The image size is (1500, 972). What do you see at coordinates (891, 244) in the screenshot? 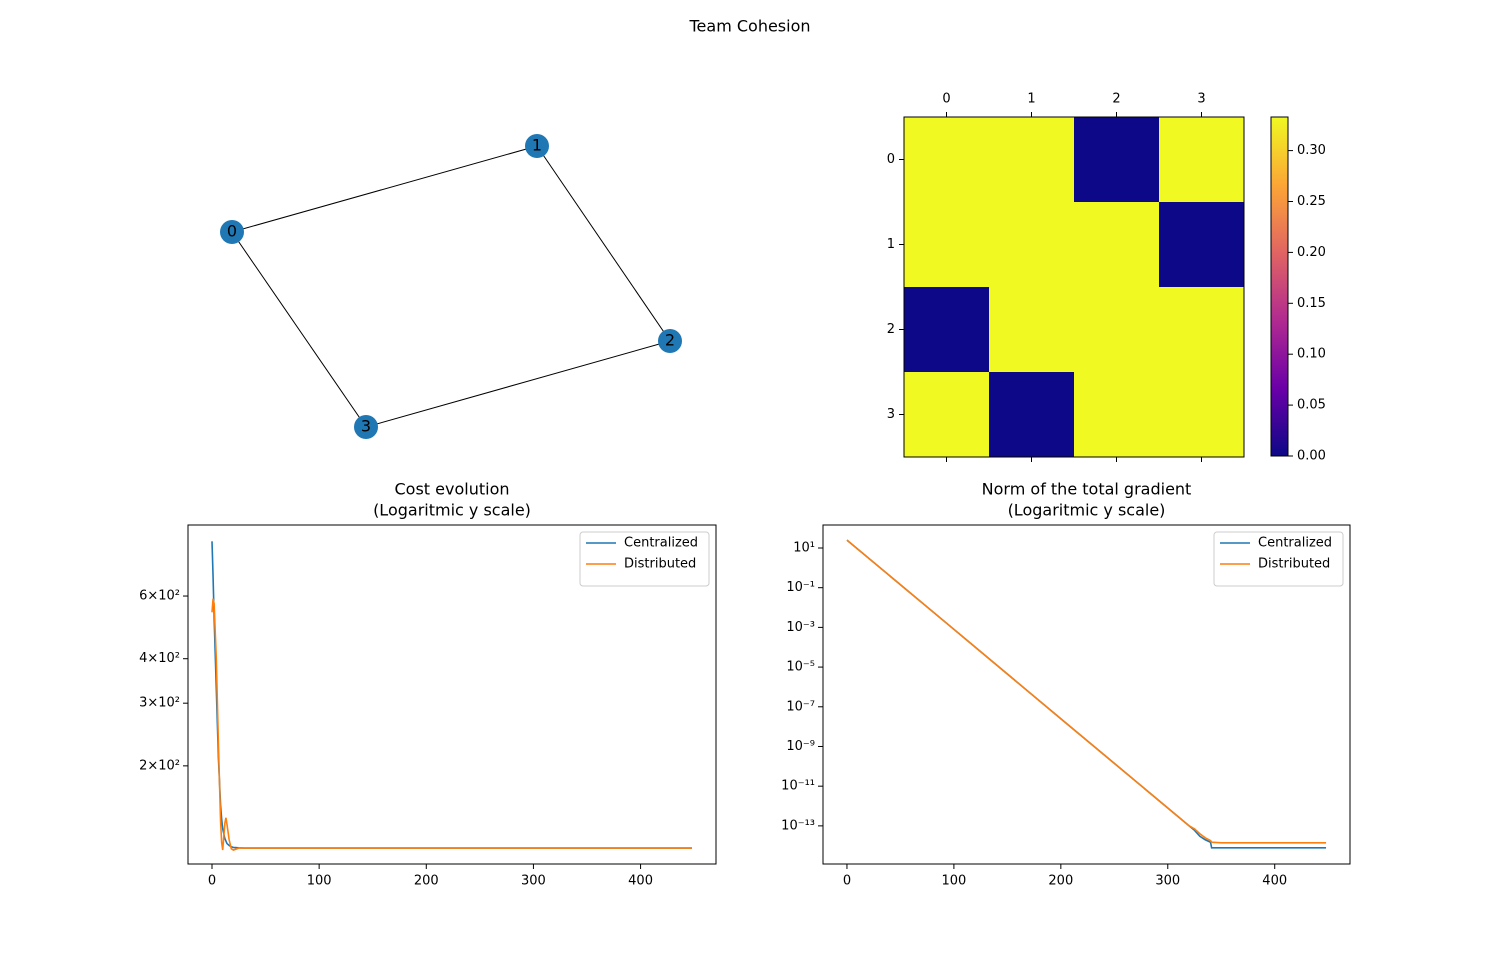
I see `y-tick-label: 1` at bounding box center [891, 244].